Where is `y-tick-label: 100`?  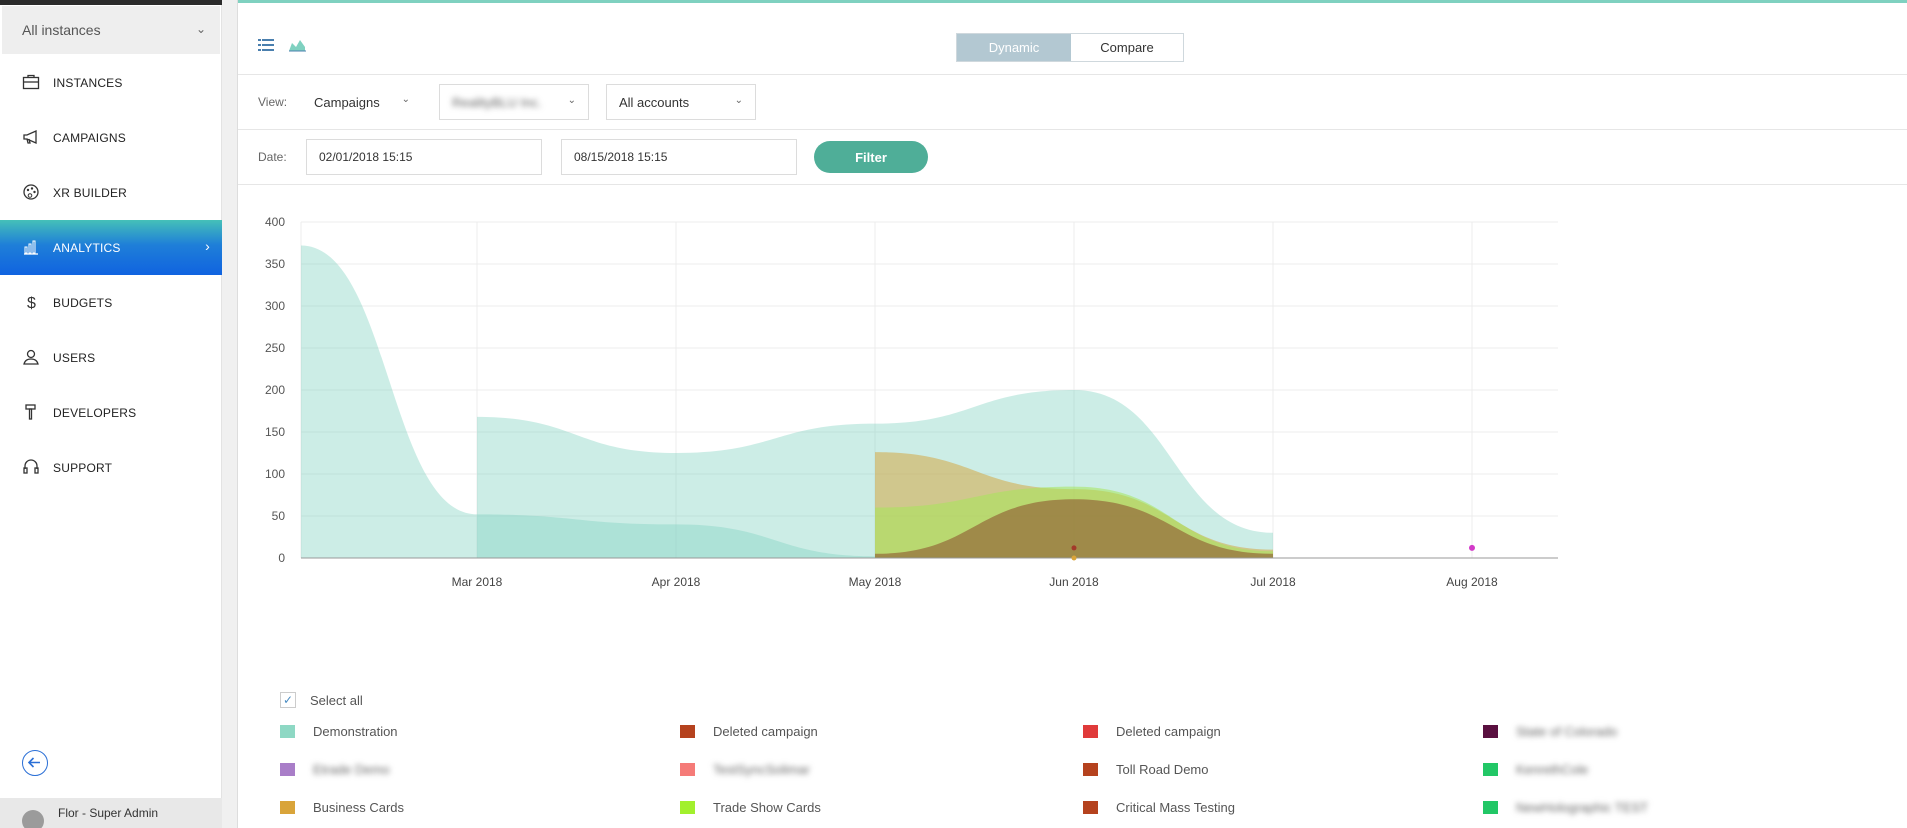 y-tick-label: 100 is located at coordinates (275, 474).